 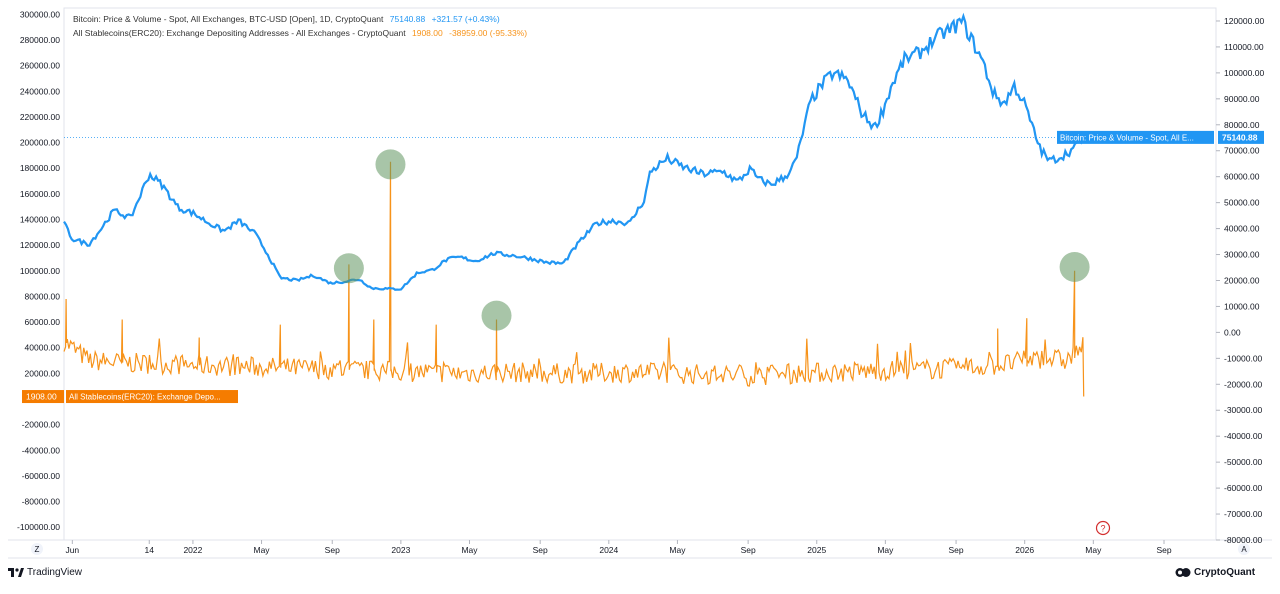 I want to click on right-tick-label: 80000.00, so click(x=1242, y=125).